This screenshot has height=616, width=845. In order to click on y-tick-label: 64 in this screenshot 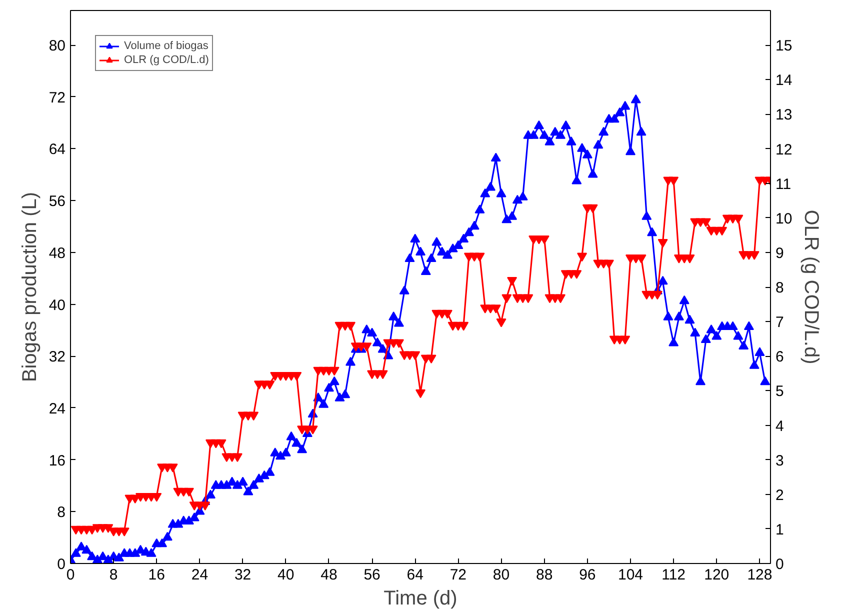, I will do `click(57, 149)`.